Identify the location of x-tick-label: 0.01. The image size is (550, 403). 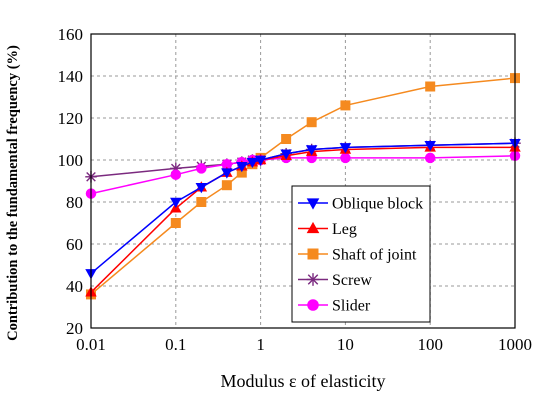
(91, 344).